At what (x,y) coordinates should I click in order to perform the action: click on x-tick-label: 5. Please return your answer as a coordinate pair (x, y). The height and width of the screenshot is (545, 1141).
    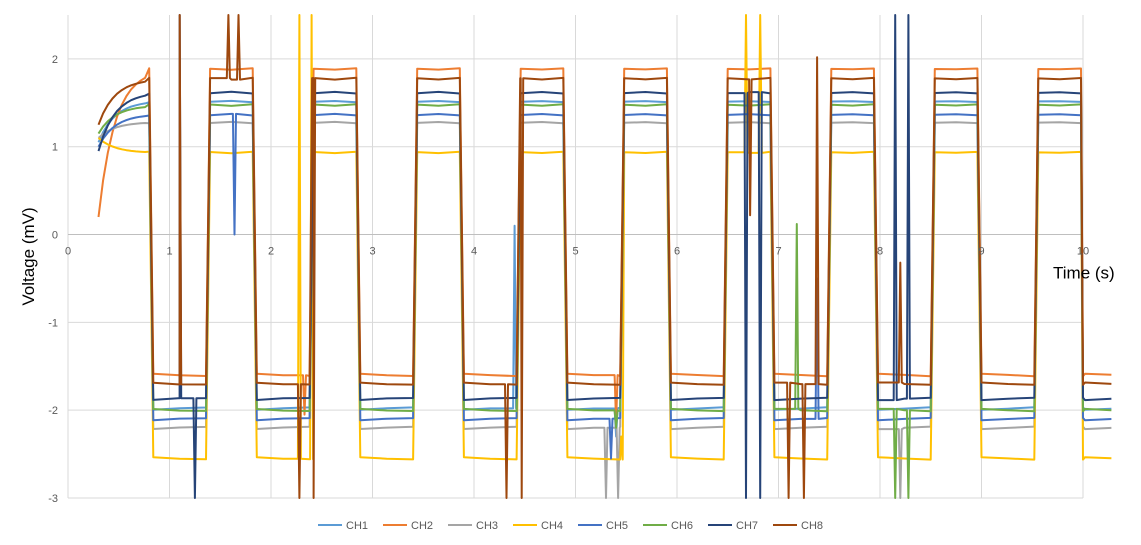
    Looking at the image, I should click on (575, 252).